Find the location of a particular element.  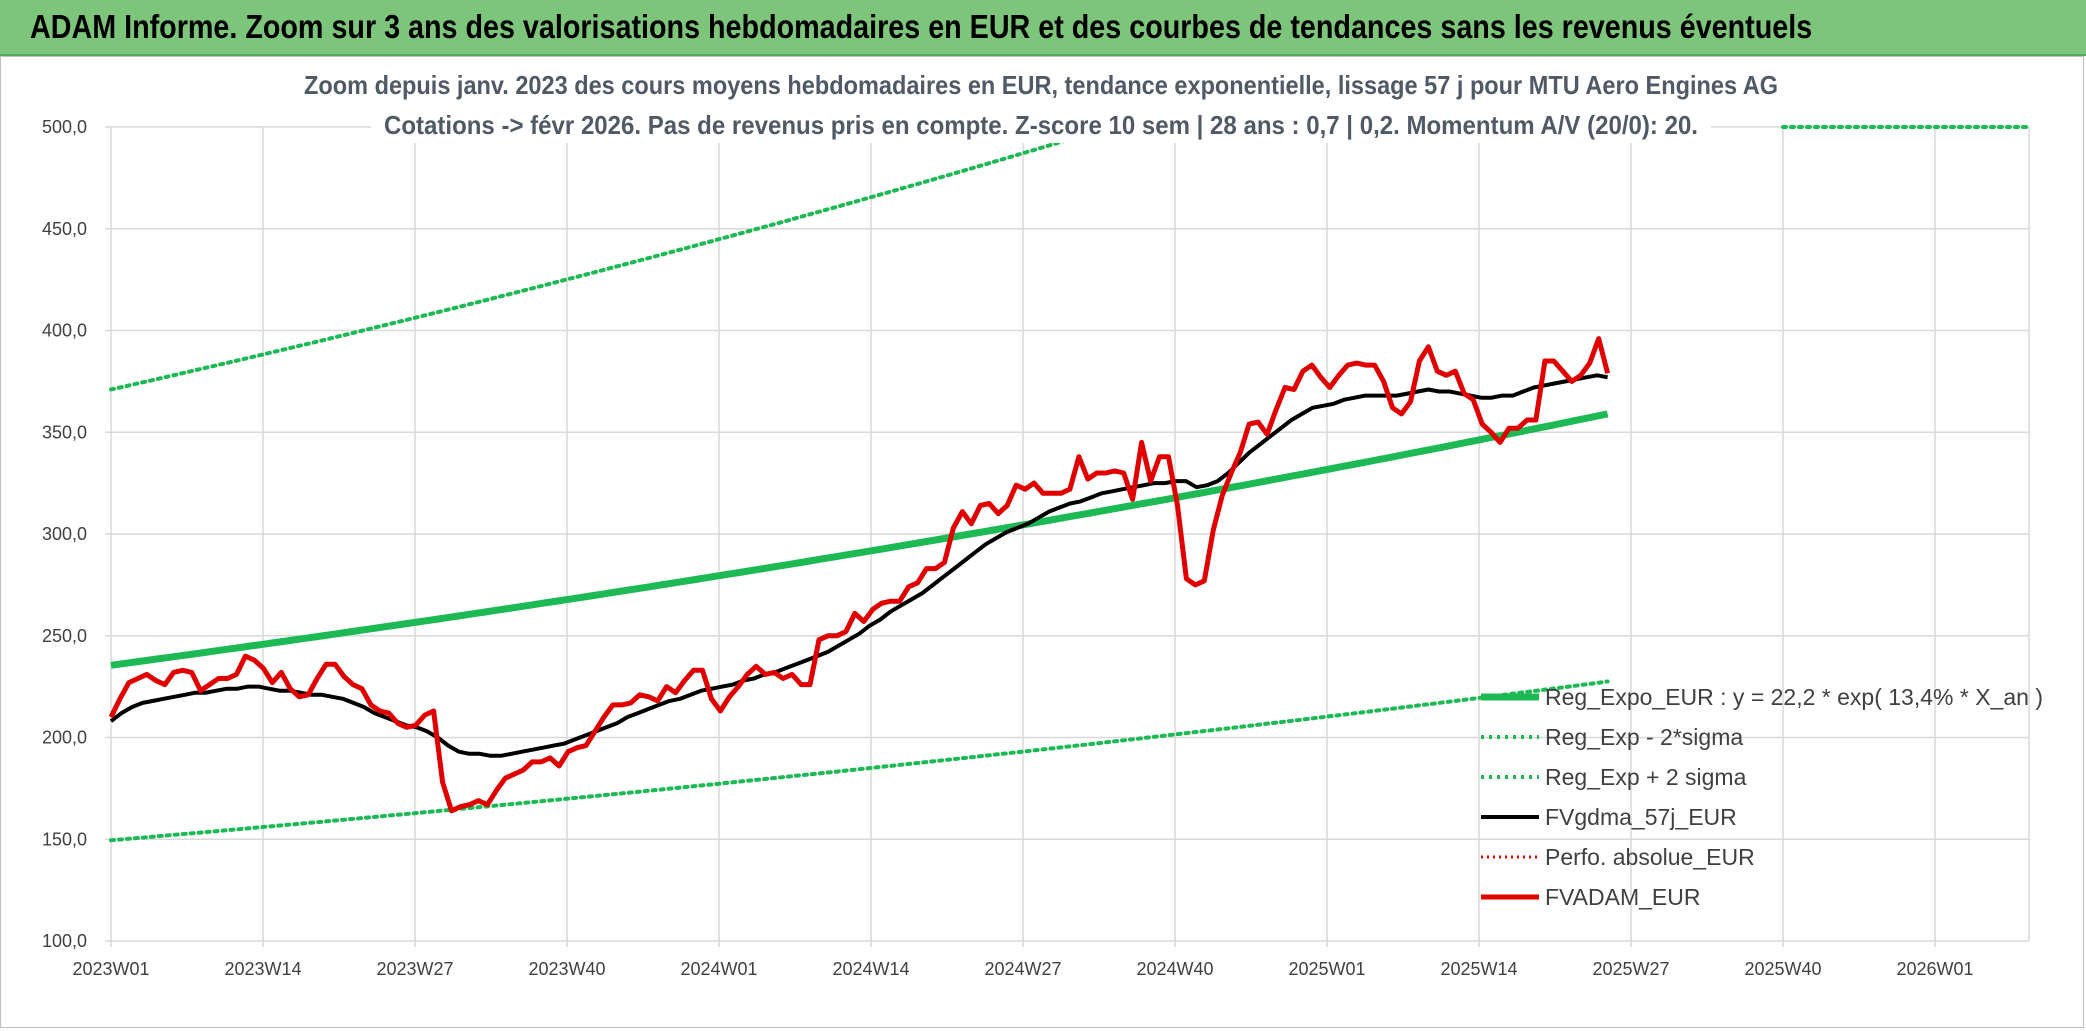

x-tick-label: 2026W01 is located at coordinates (1934, 969).